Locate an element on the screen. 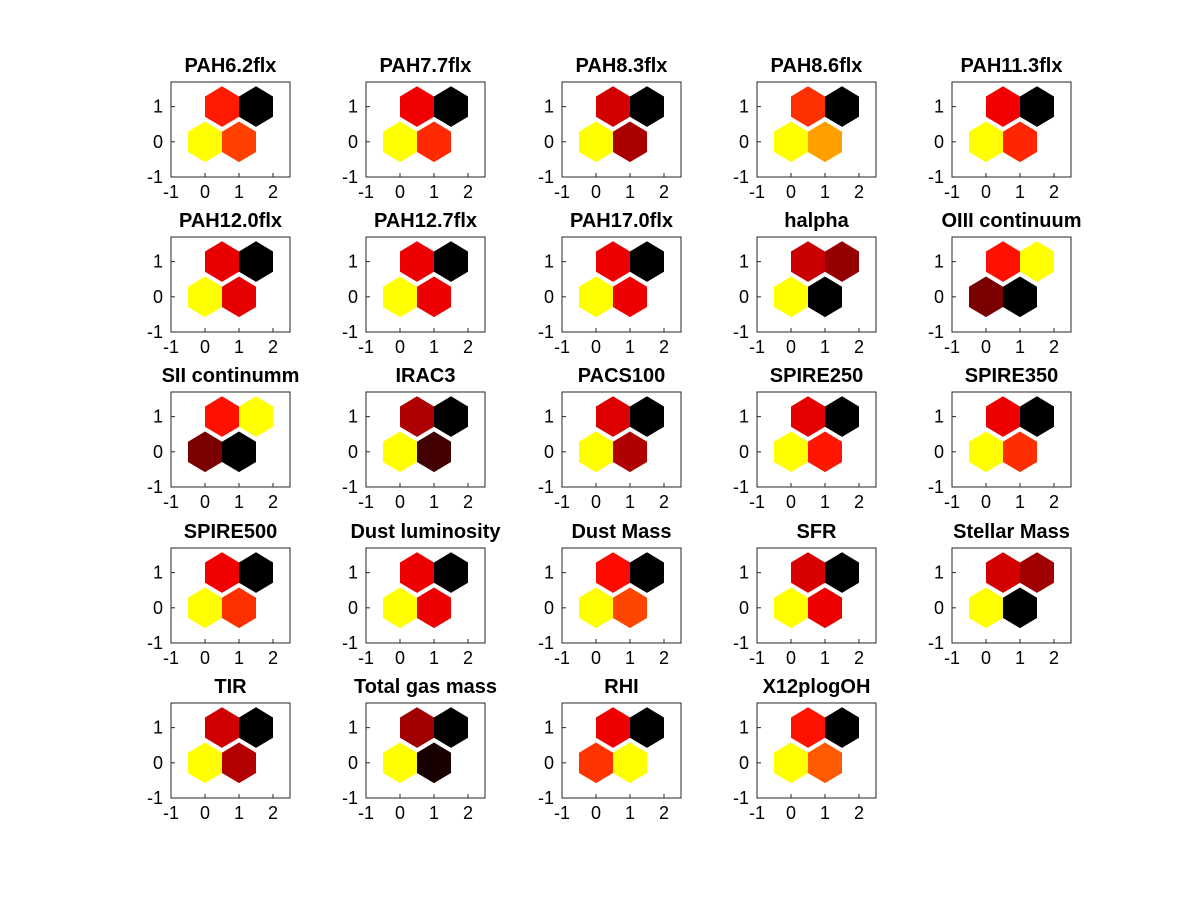  panel-title: TIR is located at coordinates (230, 687).